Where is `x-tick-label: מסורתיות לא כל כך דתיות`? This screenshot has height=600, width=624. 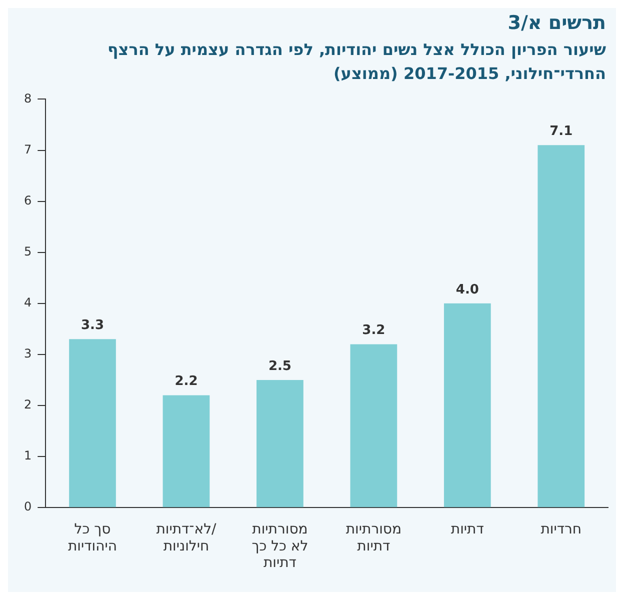
x-tick-label: מסורתיות לא כל כך דתיות is located at coordinates (280, 547).